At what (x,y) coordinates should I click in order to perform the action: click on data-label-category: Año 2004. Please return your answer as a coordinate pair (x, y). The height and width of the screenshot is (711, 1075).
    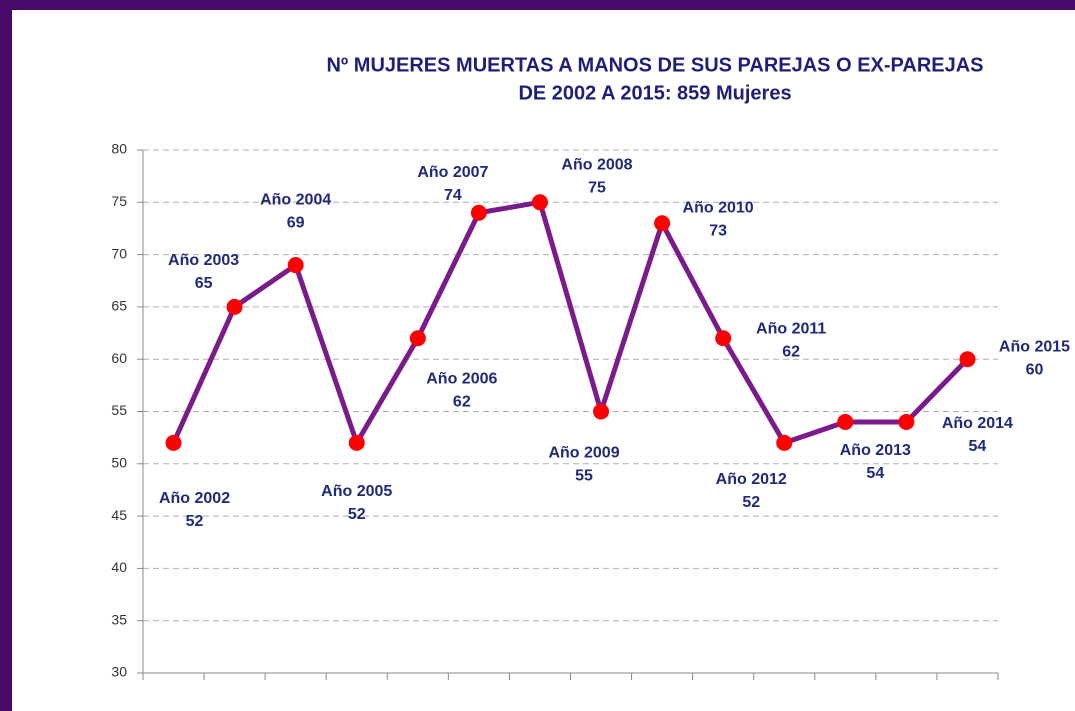
    Looking at the image, I should click on (295, 199).